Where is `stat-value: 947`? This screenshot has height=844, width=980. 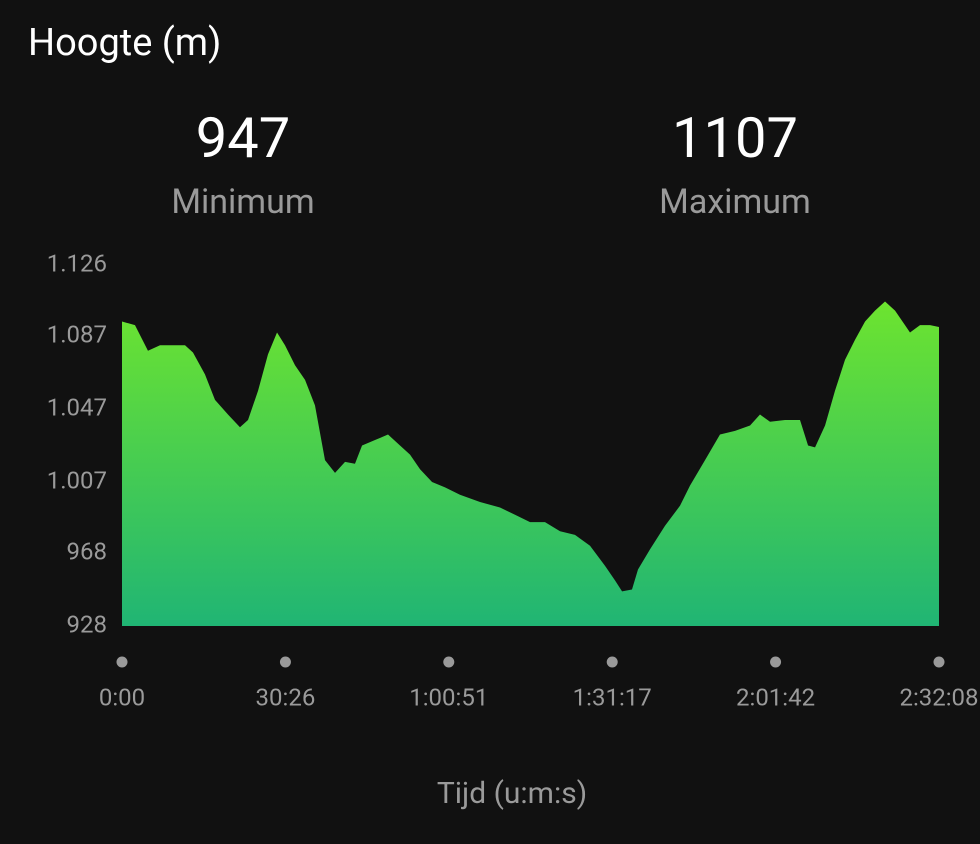
stat-value: 947 is located at coordinates (243, 138).